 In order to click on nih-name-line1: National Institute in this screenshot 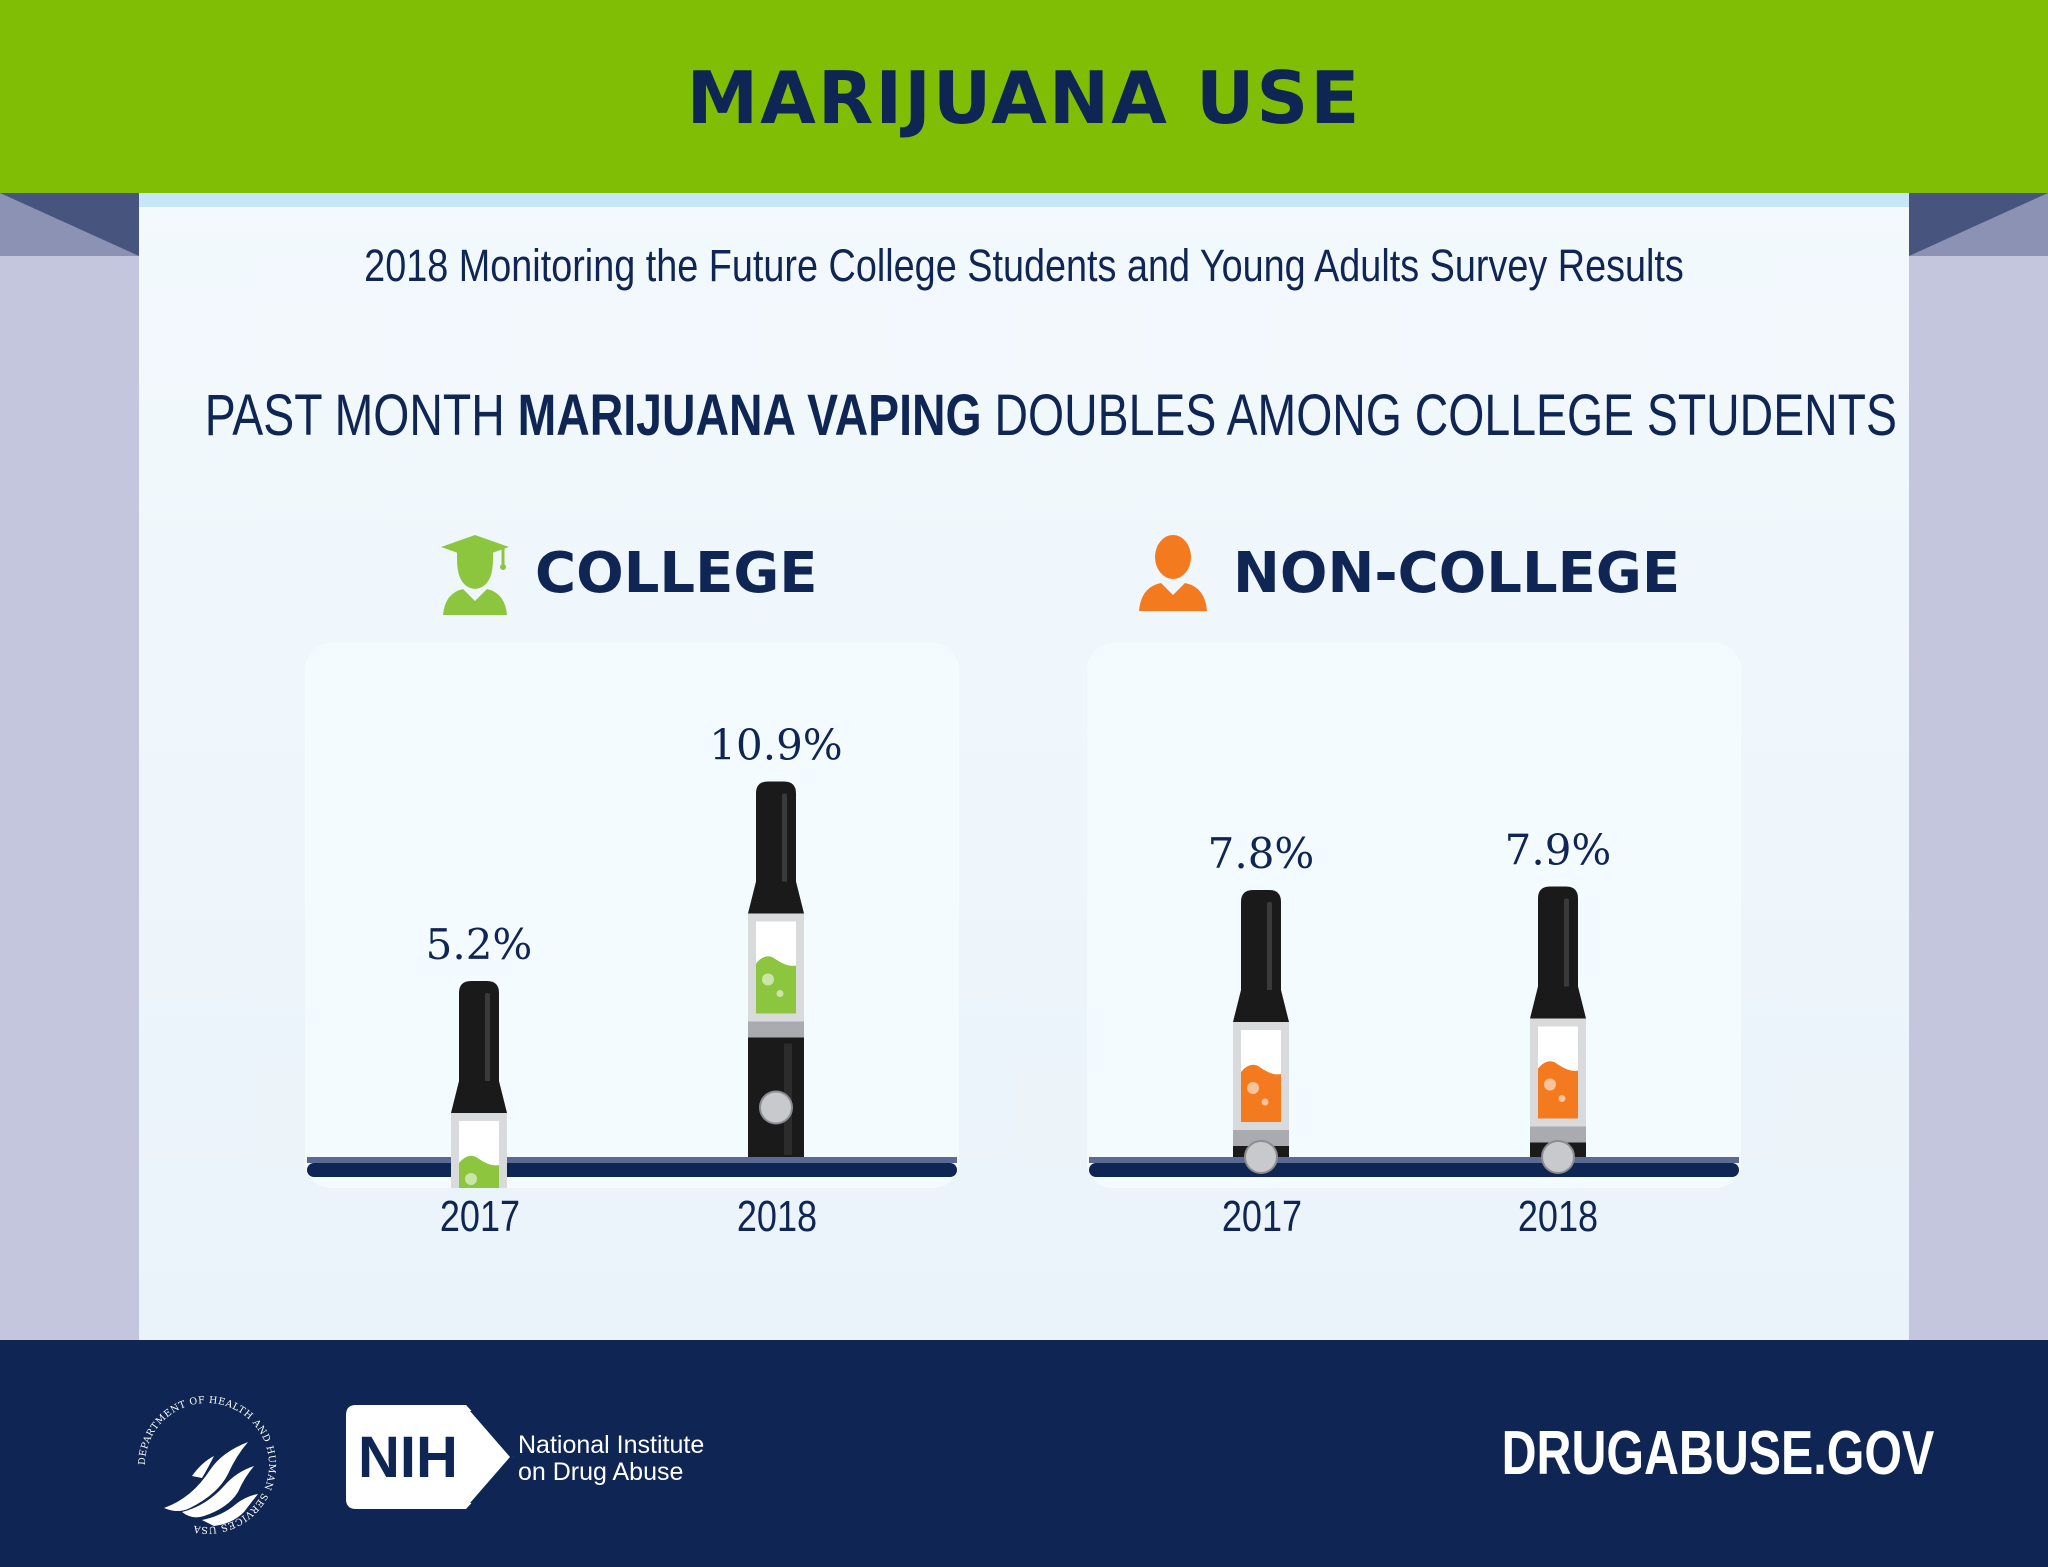, I will do `click(611, 1445)`.